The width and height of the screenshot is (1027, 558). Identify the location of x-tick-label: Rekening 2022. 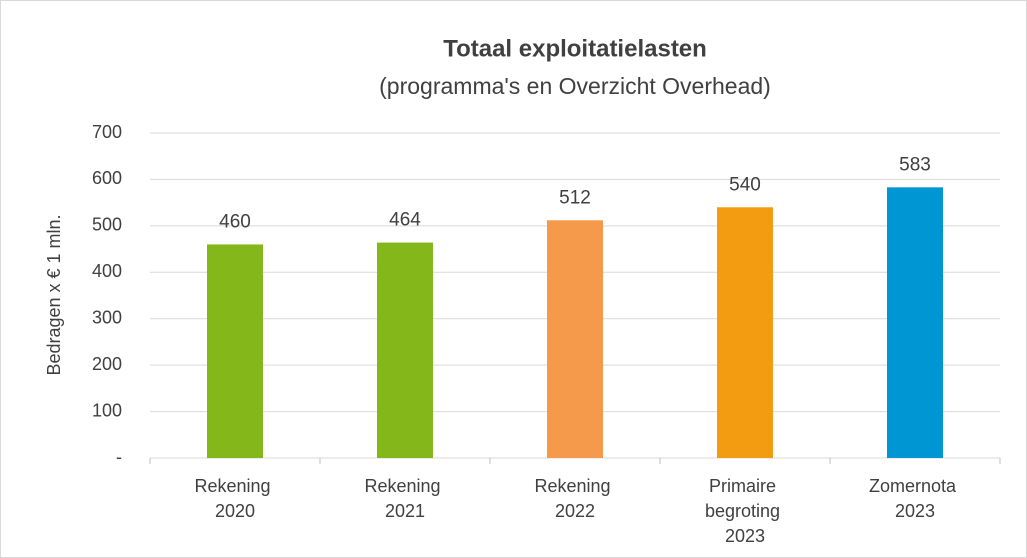
(574, 498).